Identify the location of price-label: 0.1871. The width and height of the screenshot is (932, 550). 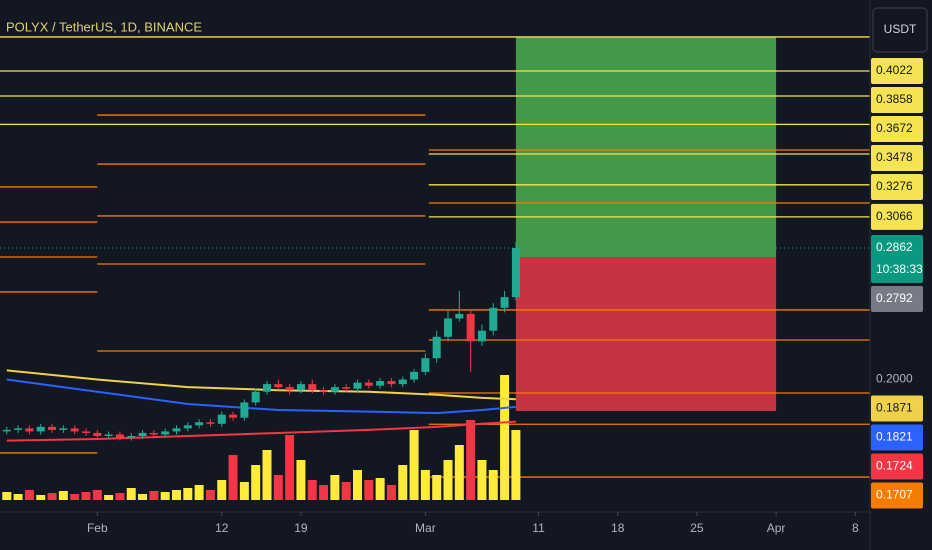
(894, 408).